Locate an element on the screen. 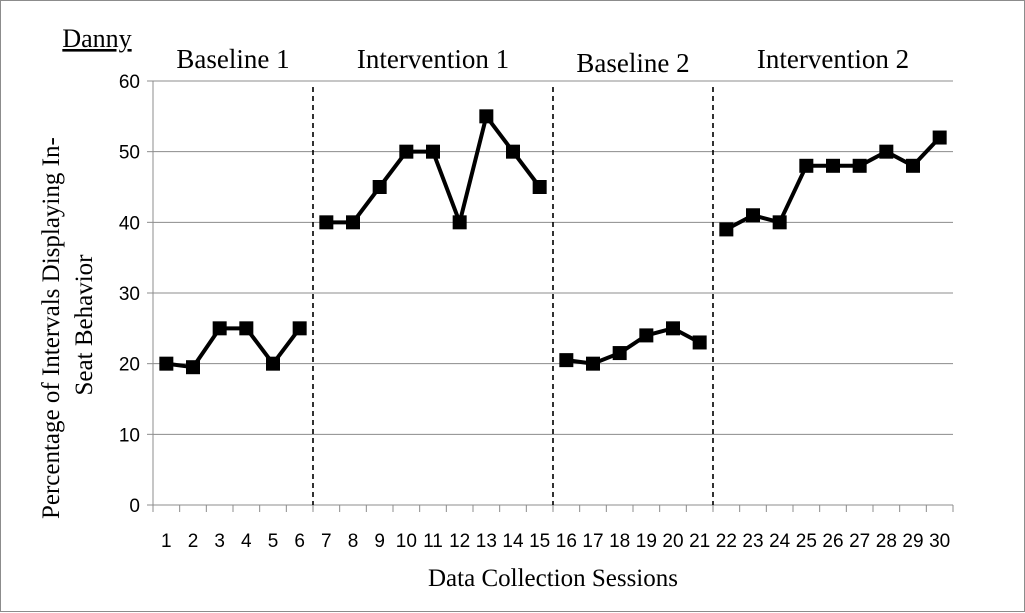 The height and width of the screenshot is (613, 1025). x-tick-label-13: 13 is located at coordinates (486, 541).